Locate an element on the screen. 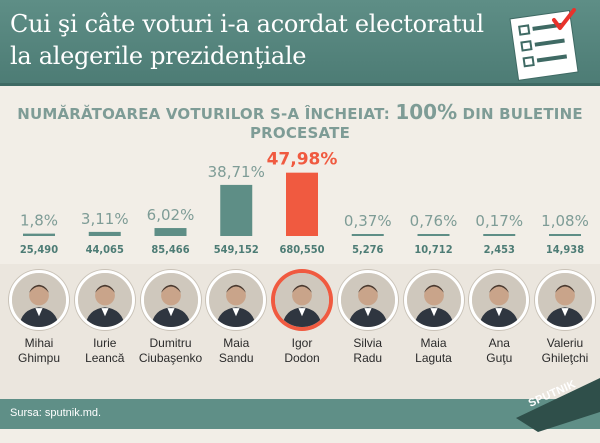 This screenshot has width=600, height=443. footer-bar: Sursa: sputnik.md. is located at coordinates (300, 414).